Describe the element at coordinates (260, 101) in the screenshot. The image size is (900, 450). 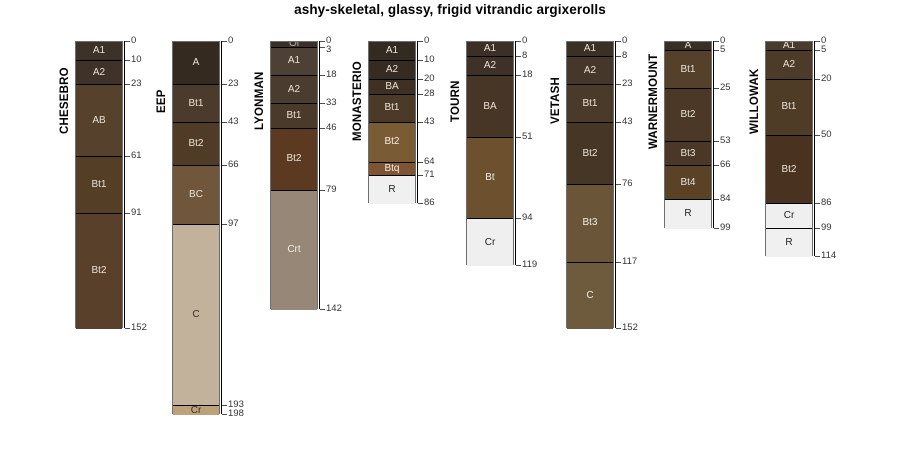
I see `profile-site-label: LYONMAN` at that location.